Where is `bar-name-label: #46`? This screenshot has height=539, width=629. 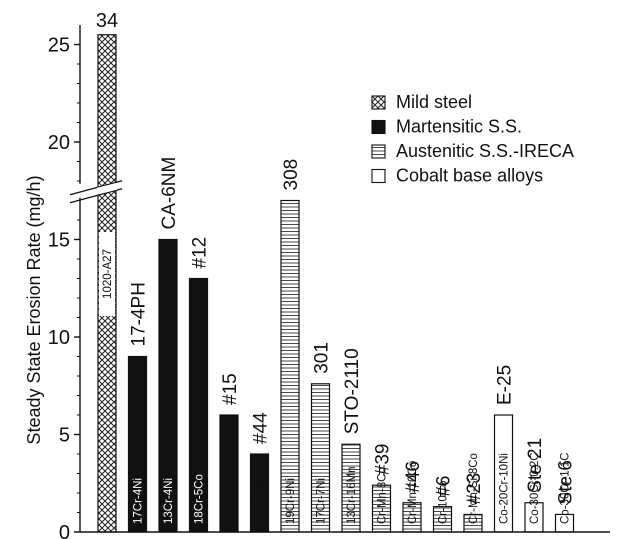 bar-name-label: #46 is located at coordinates (413, 477).